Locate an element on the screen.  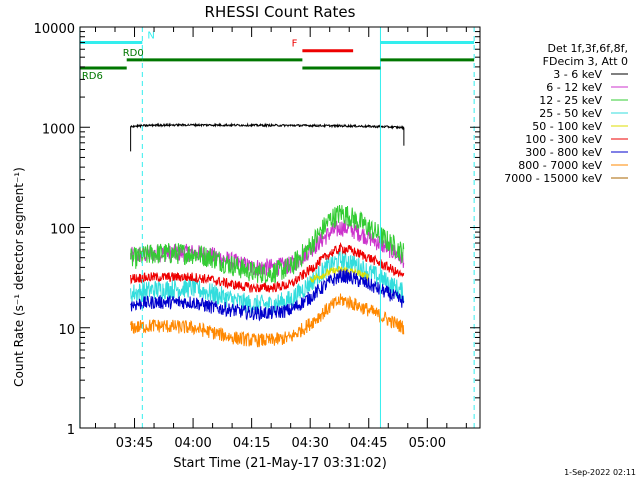
legend-entry-label: 3 - 6 keV is located at coordinates (577, 74).